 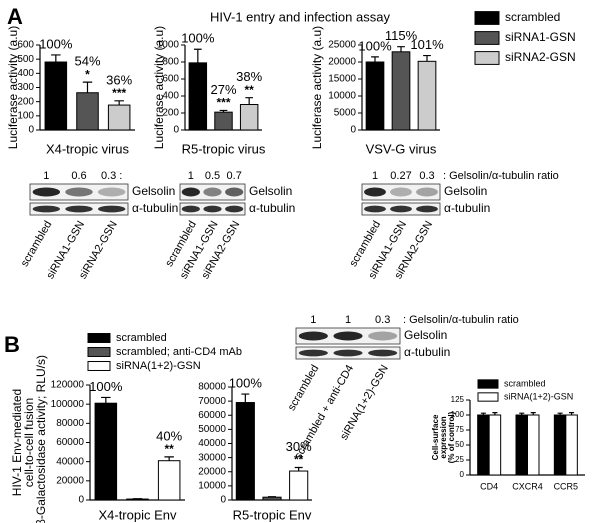 I want to click on x-tick-label: CXCR4, so click(x=527, y=486).